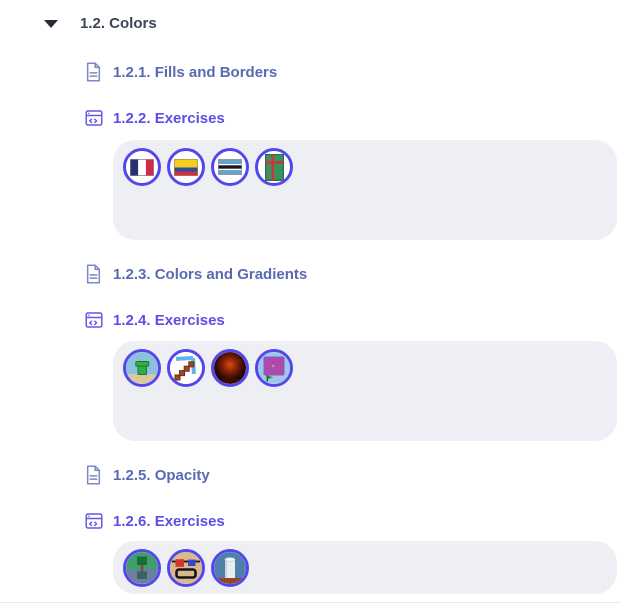  I want to click on exercise-row-124: 1.2.4. Exercises, so click(154, 320).